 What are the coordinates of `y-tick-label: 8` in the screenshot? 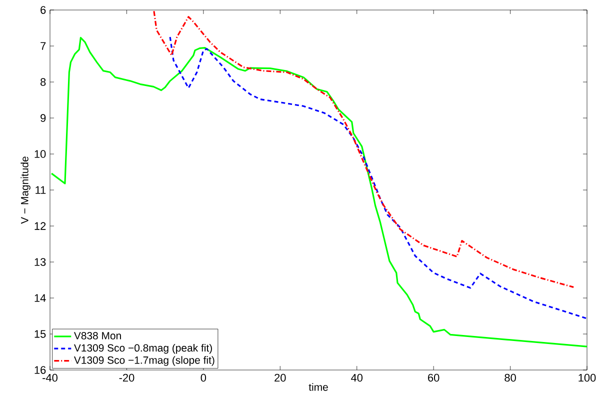 It's located at (43, 82).